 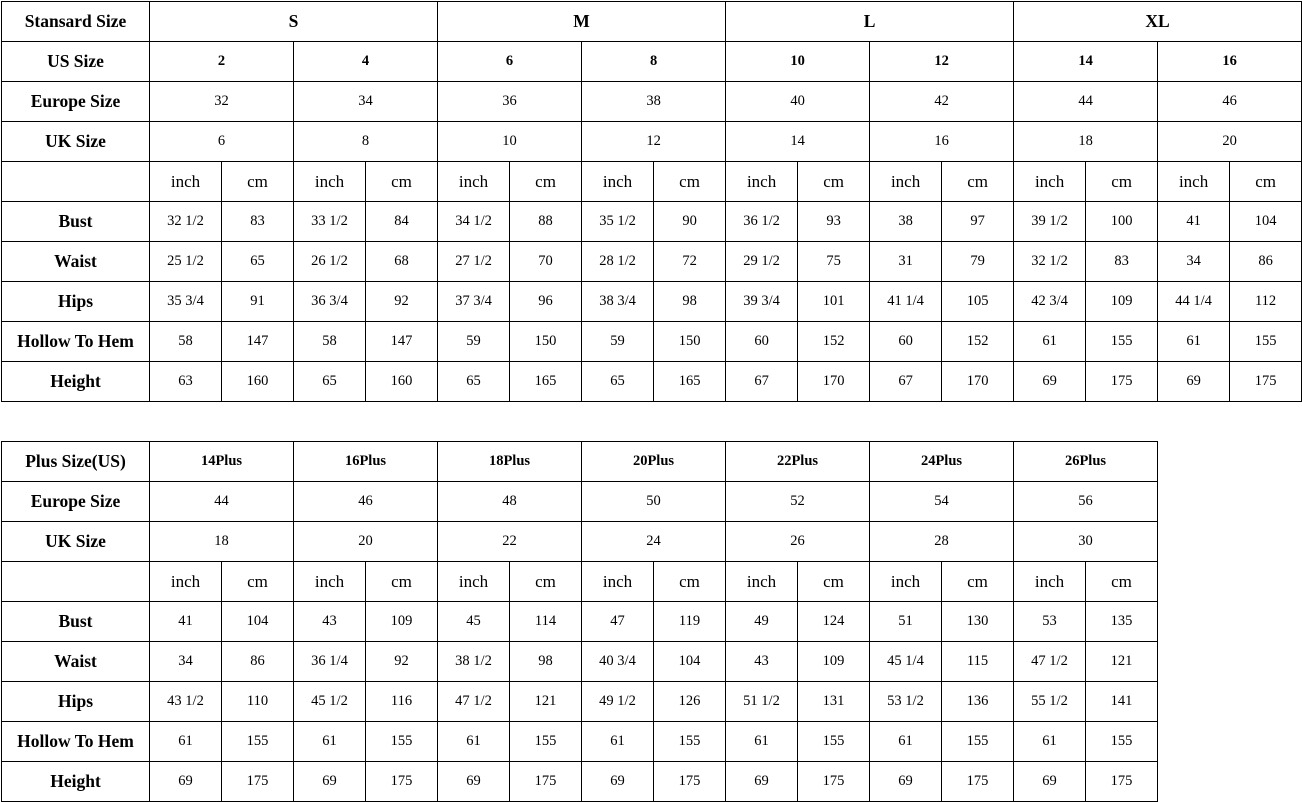 I want to click on value-cell: 29 1/2, so click(x=762, y=261).